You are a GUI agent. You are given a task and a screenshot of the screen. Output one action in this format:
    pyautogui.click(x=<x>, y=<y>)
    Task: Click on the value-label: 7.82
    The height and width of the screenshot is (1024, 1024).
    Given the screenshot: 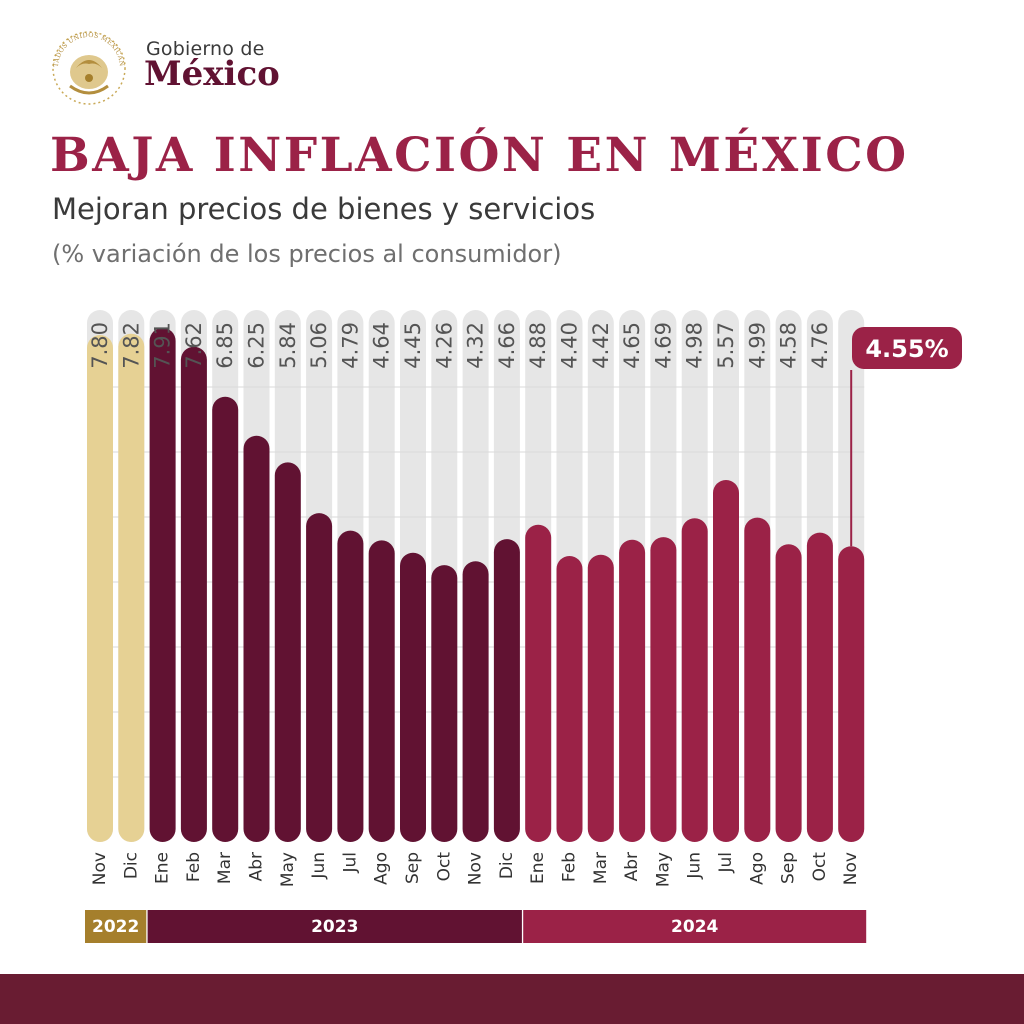 What is the action you would take?
    pyautogui.click(x=131, y=345)
    